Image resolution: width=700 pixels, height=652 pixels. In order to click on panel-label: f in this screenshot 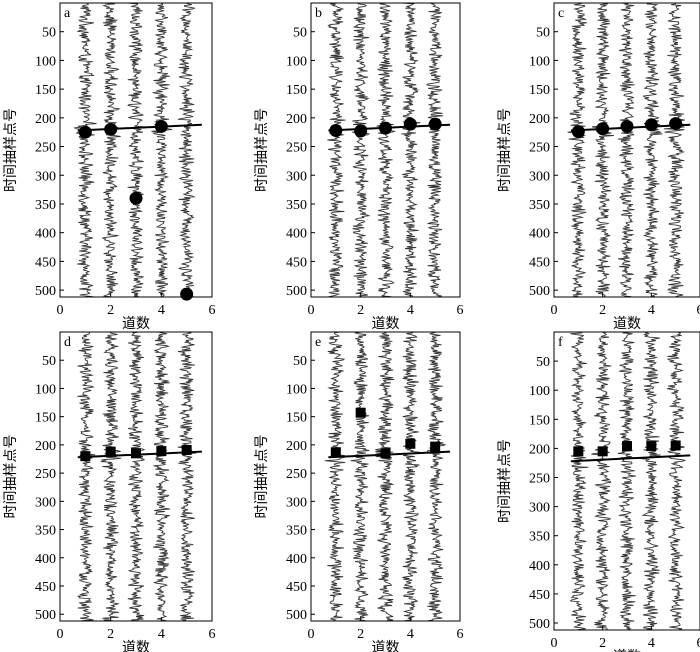, I will do `click(560, 342)`.